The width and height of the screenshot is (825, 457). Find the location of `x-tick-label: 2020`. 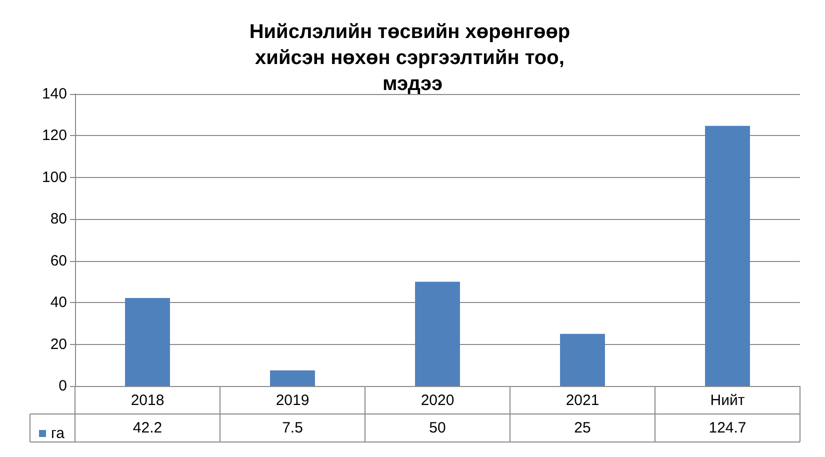

x-tick-label: 2020 is located at coordinates (437, 400).